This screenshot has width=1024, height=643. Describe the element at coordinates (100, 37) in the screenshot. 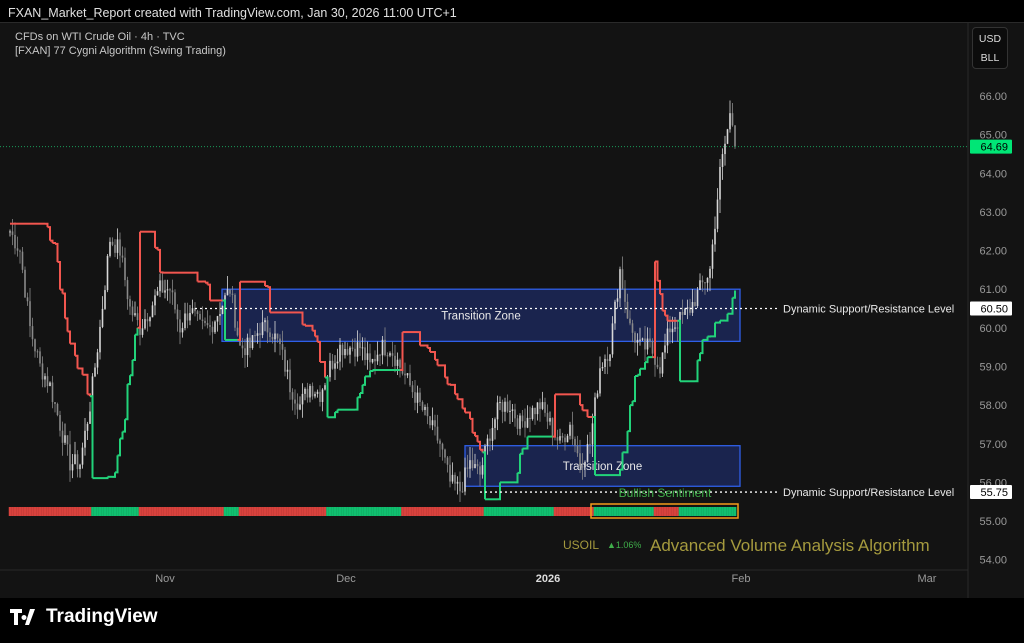

I see `symbol-info: CFDs on WTI Crude Oil · 4h · TVC` at that location.